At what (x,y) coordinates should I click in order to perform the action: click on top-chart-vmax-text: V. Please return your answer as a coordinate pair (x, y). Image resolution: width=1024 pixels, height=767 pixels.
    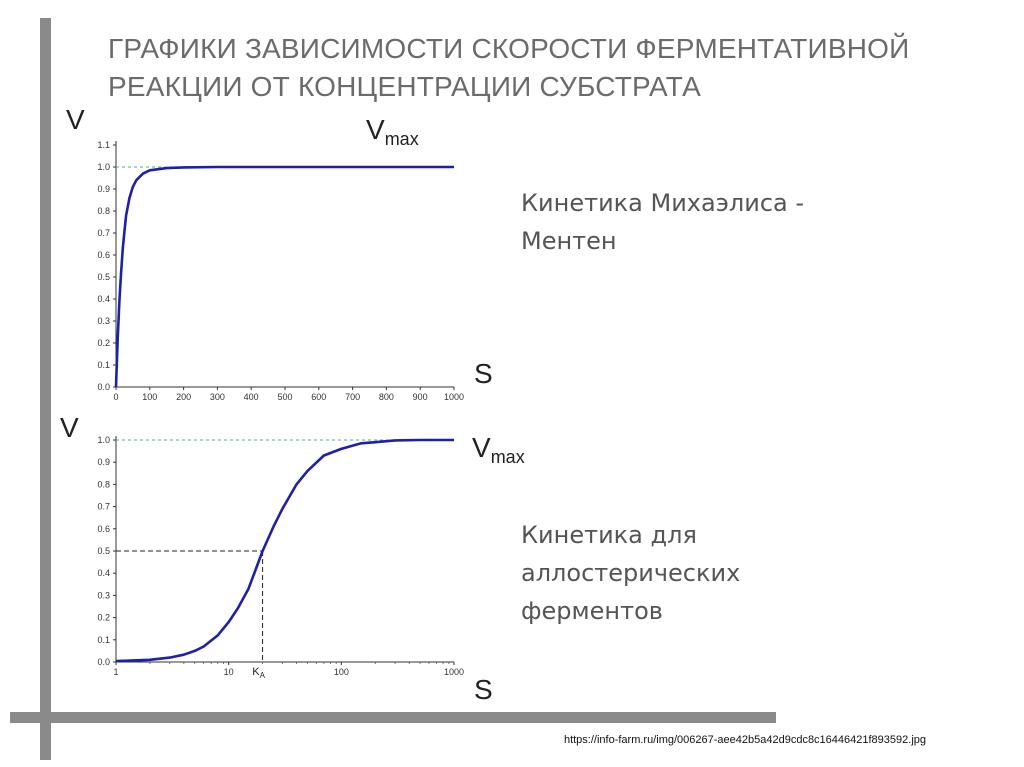
    Looking at the image, I should click on (375, 129).